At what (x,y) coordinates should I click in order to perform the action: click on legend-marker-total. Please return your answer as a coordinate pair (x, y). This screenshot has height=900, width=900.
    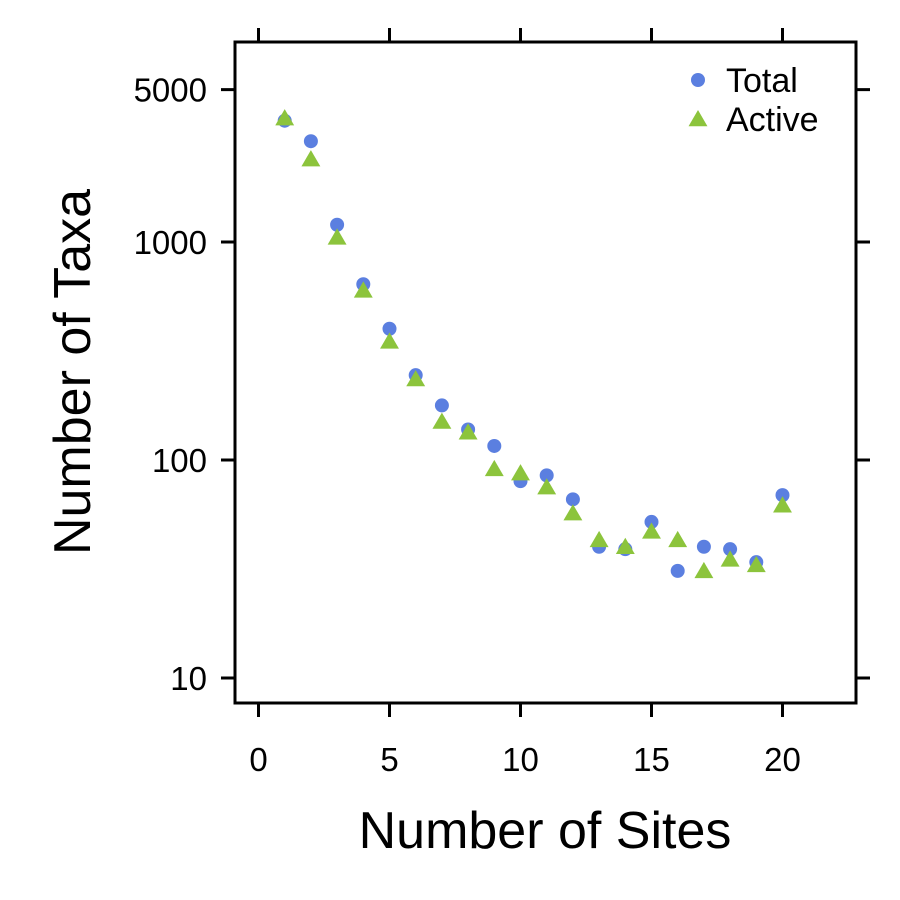
    Looking at the image, I should click on (698, 80).